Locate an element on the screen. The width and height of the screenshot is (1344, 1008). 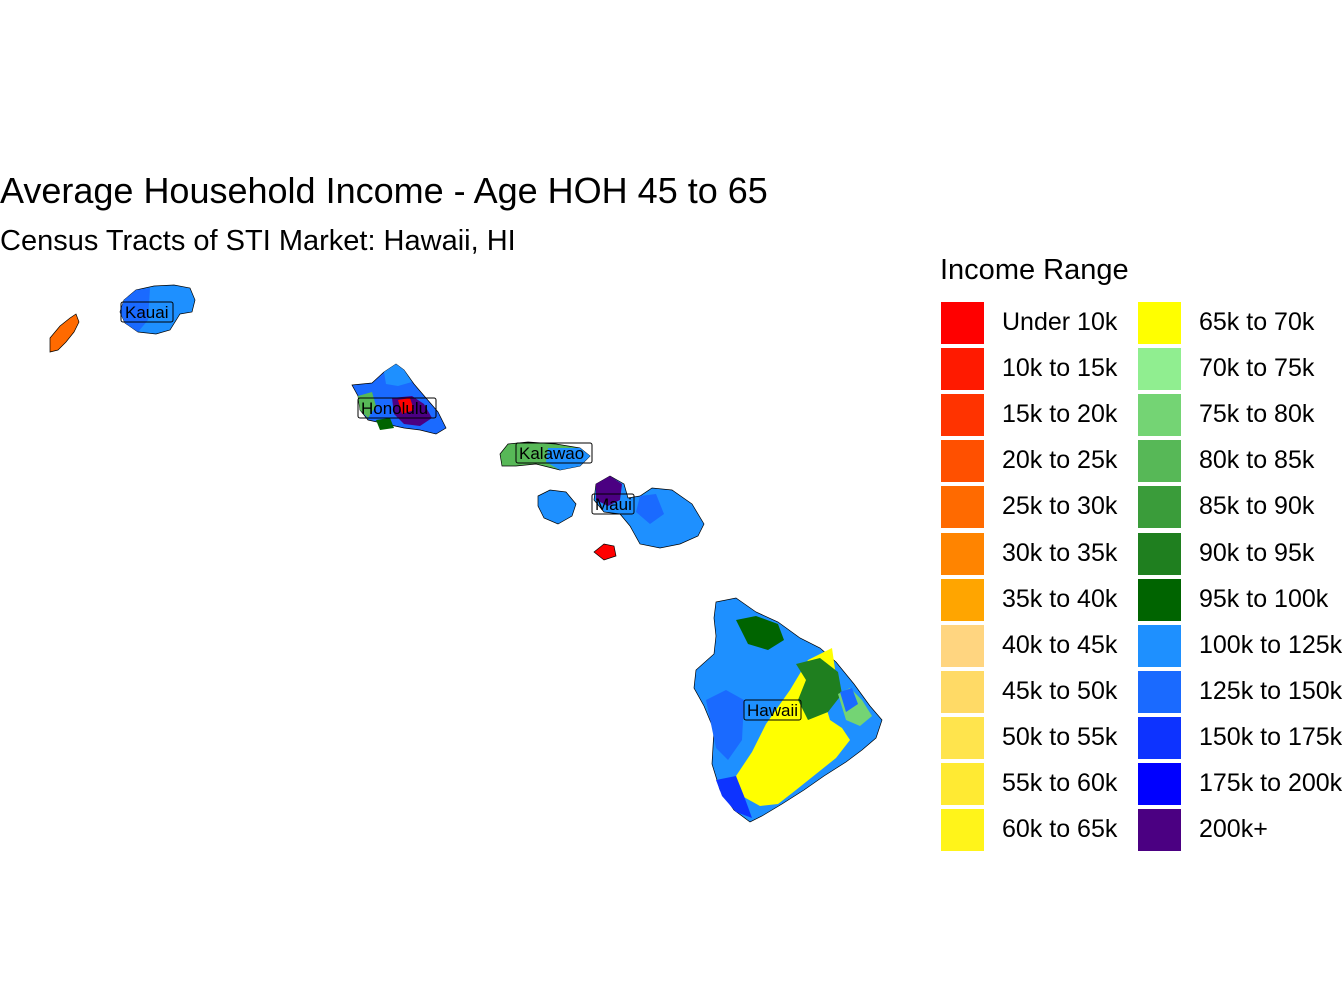
legend-item: 70k to 75k is located at coordinates (1240, 369).